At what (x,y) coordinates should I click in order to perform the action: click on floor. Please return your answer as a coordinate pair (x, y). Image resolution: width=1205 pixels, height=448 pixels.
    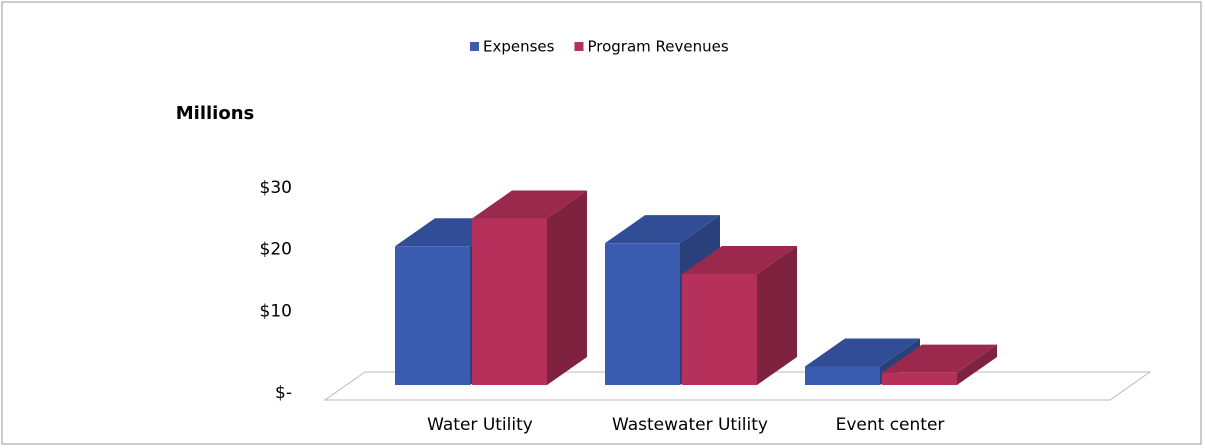
    Looking at the image, I should click on (737, 386).